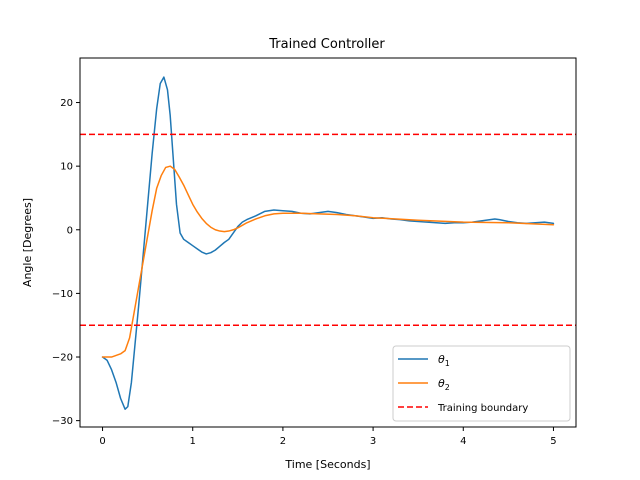 The image size is (640, 480). I want to click on y-tick-label: 0, so click(70, 230).